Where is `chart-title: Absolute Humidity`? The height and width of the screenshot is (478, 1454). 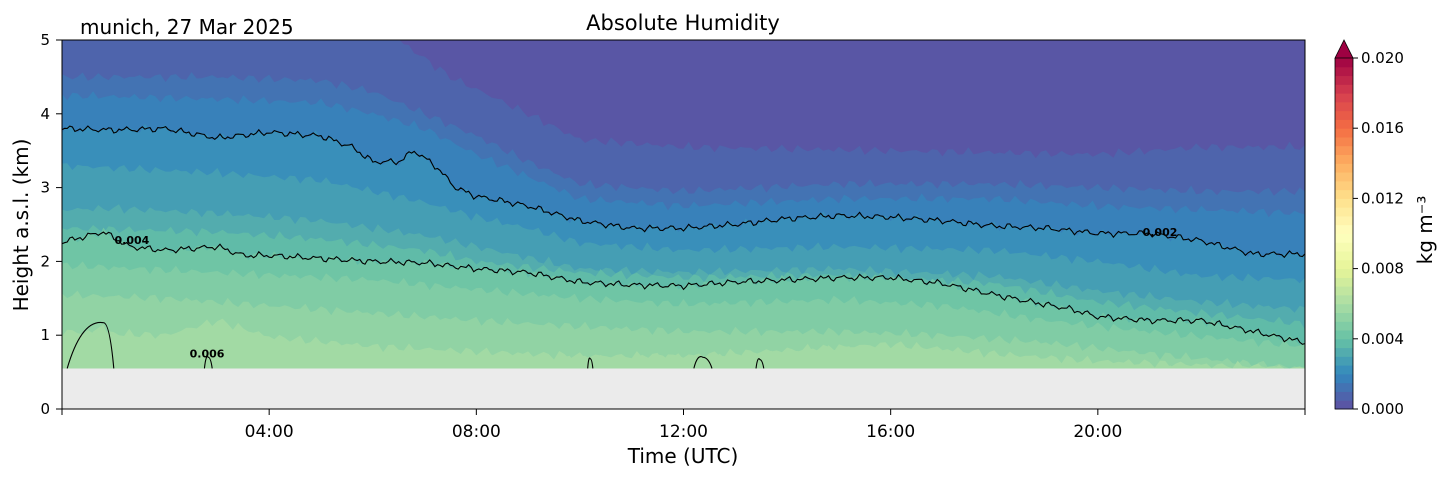
chart-title: Absolute Humidity is located at coordinates (683, 23).